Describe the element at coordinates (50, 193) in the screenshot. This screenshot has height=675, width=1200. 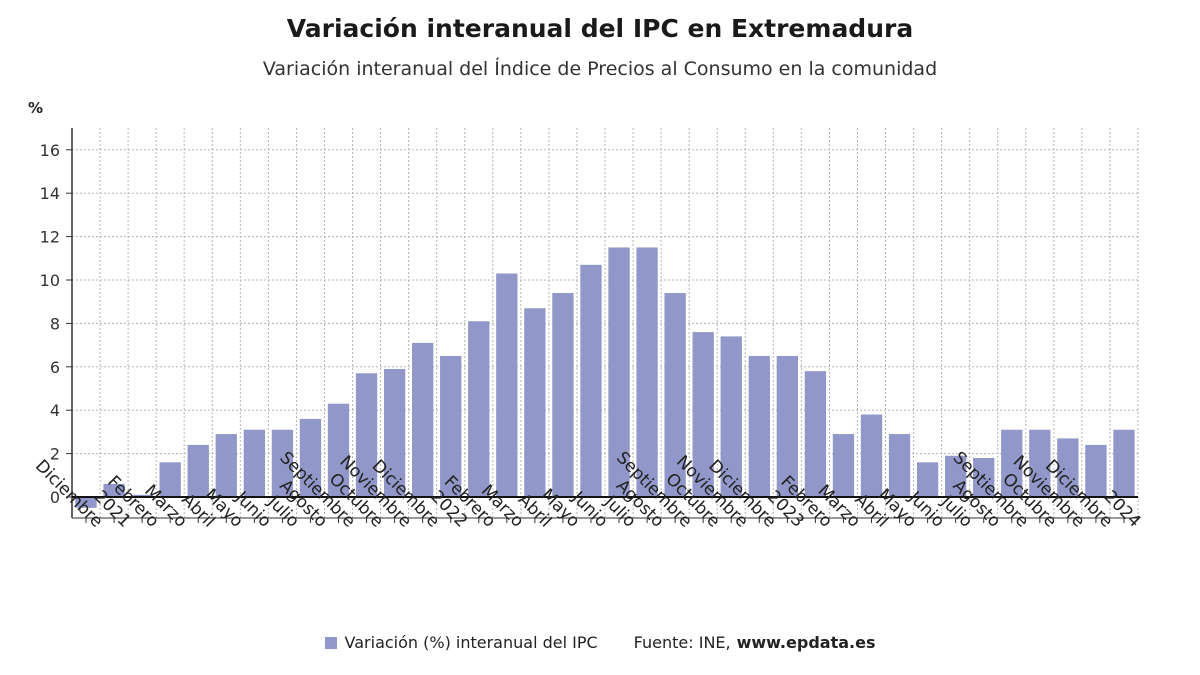
I see `y-tick-label: 14` at that location.